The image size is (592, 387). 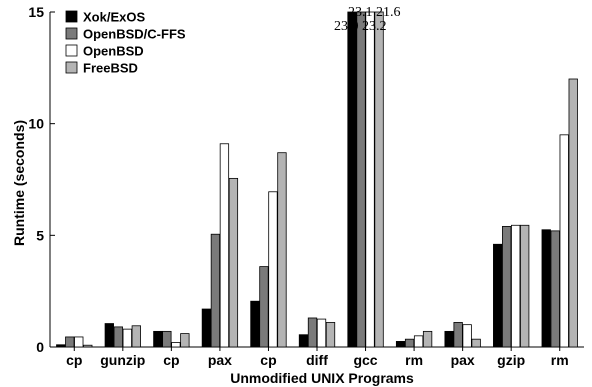 I want to click on legend-label: OpenBSD, so click(x=113, y=51).